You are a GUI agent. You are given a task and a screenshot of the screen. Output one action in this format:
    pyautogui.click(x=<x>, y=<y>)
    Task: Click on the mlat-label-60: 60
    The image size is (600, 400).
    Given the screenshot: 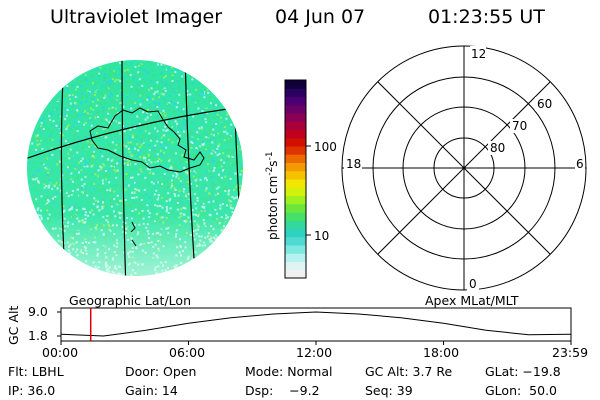 What is the action you would take?
    pyautogui.click(x=544, y=104)
    